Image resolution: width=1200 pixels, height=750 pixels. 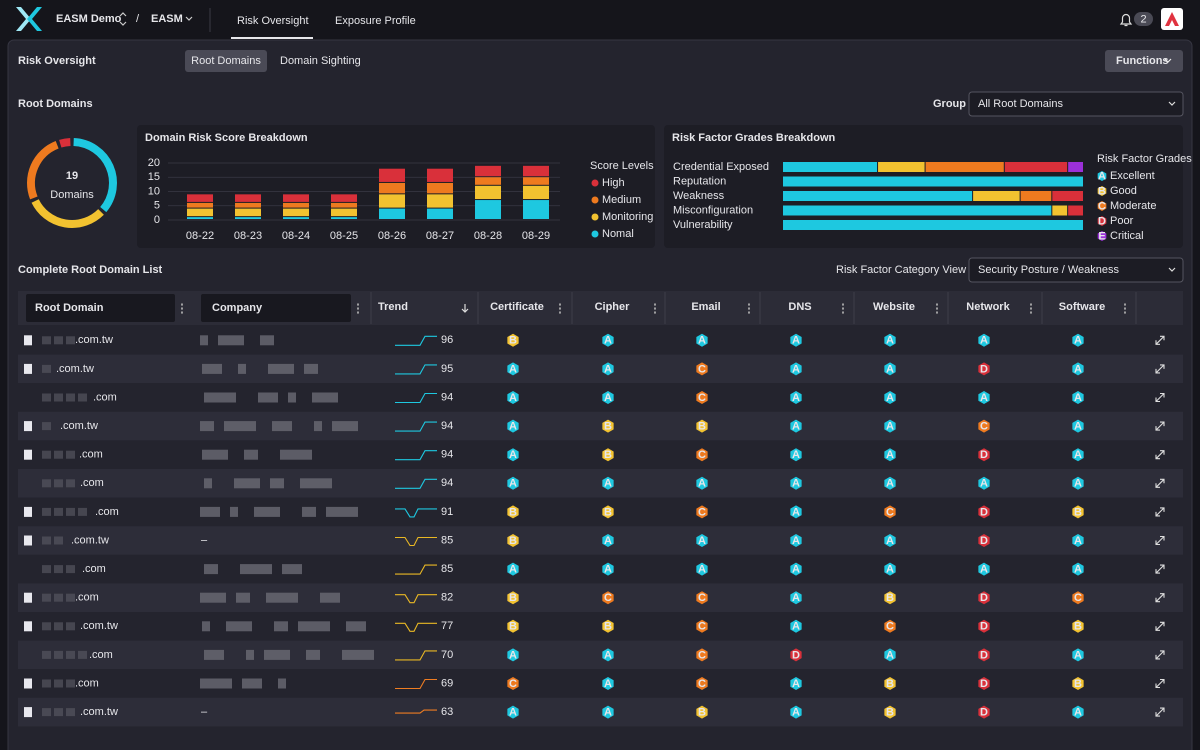 What do you see at coordinates (89, 19) in the screenshot?
I see `org-name: EASM Demo` at bounding box center [89, 19].